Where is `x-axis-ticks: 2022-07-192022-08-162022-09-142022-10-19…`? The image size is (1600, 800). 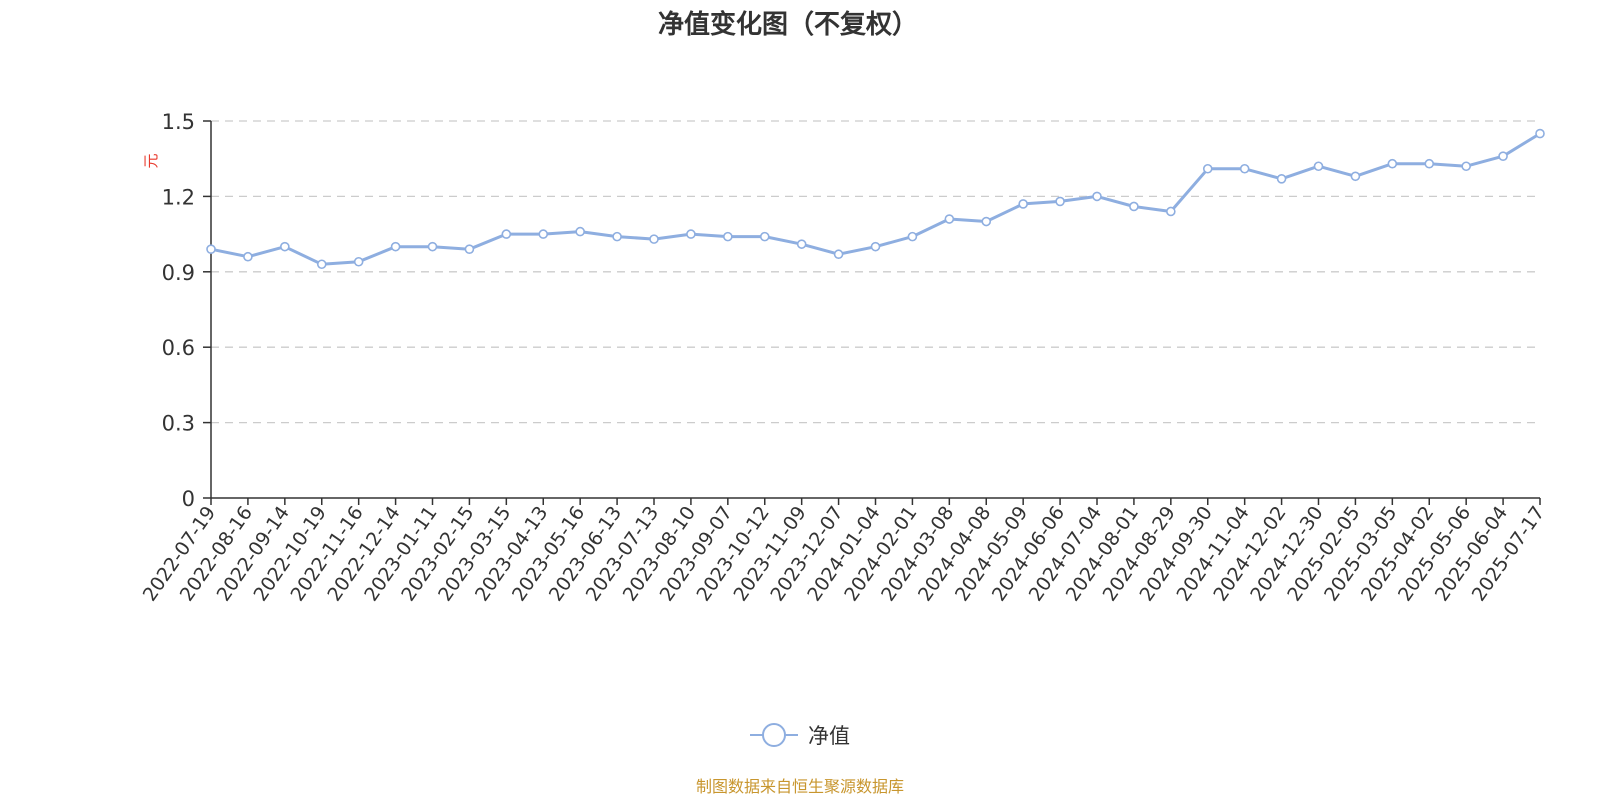
x-axis-ticks: 2022-07-192022-08-162022-09-142022-10-19… is located at coordinates (844, 551).